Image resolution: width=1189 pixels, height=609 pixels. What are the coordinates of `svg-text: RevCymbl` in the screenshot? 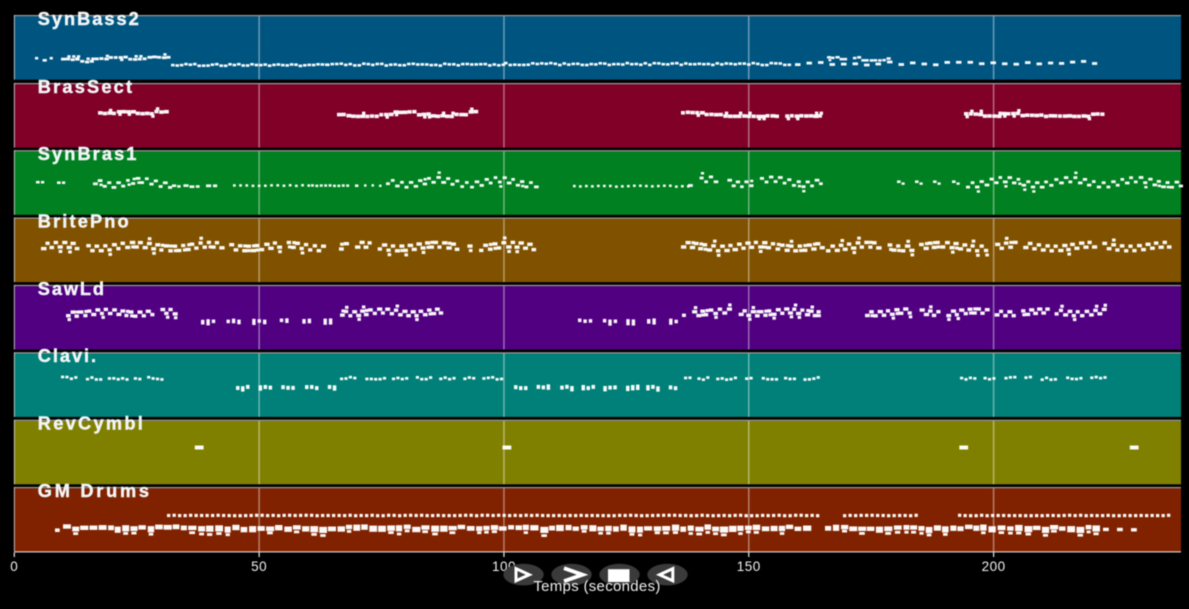 It's located at (91, 424).